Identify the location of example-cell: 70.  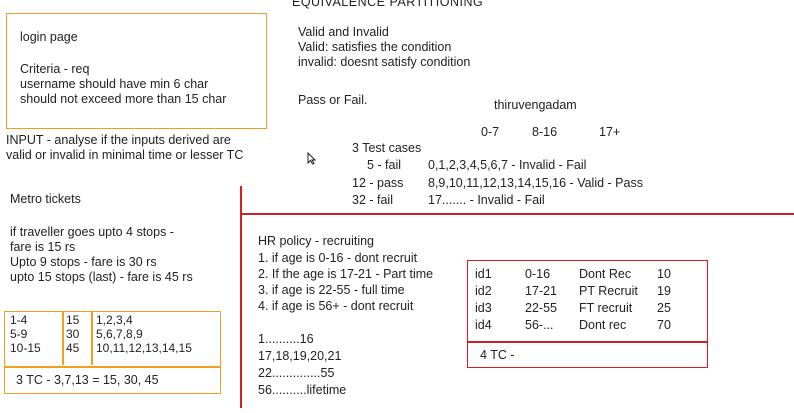
(664, 325).